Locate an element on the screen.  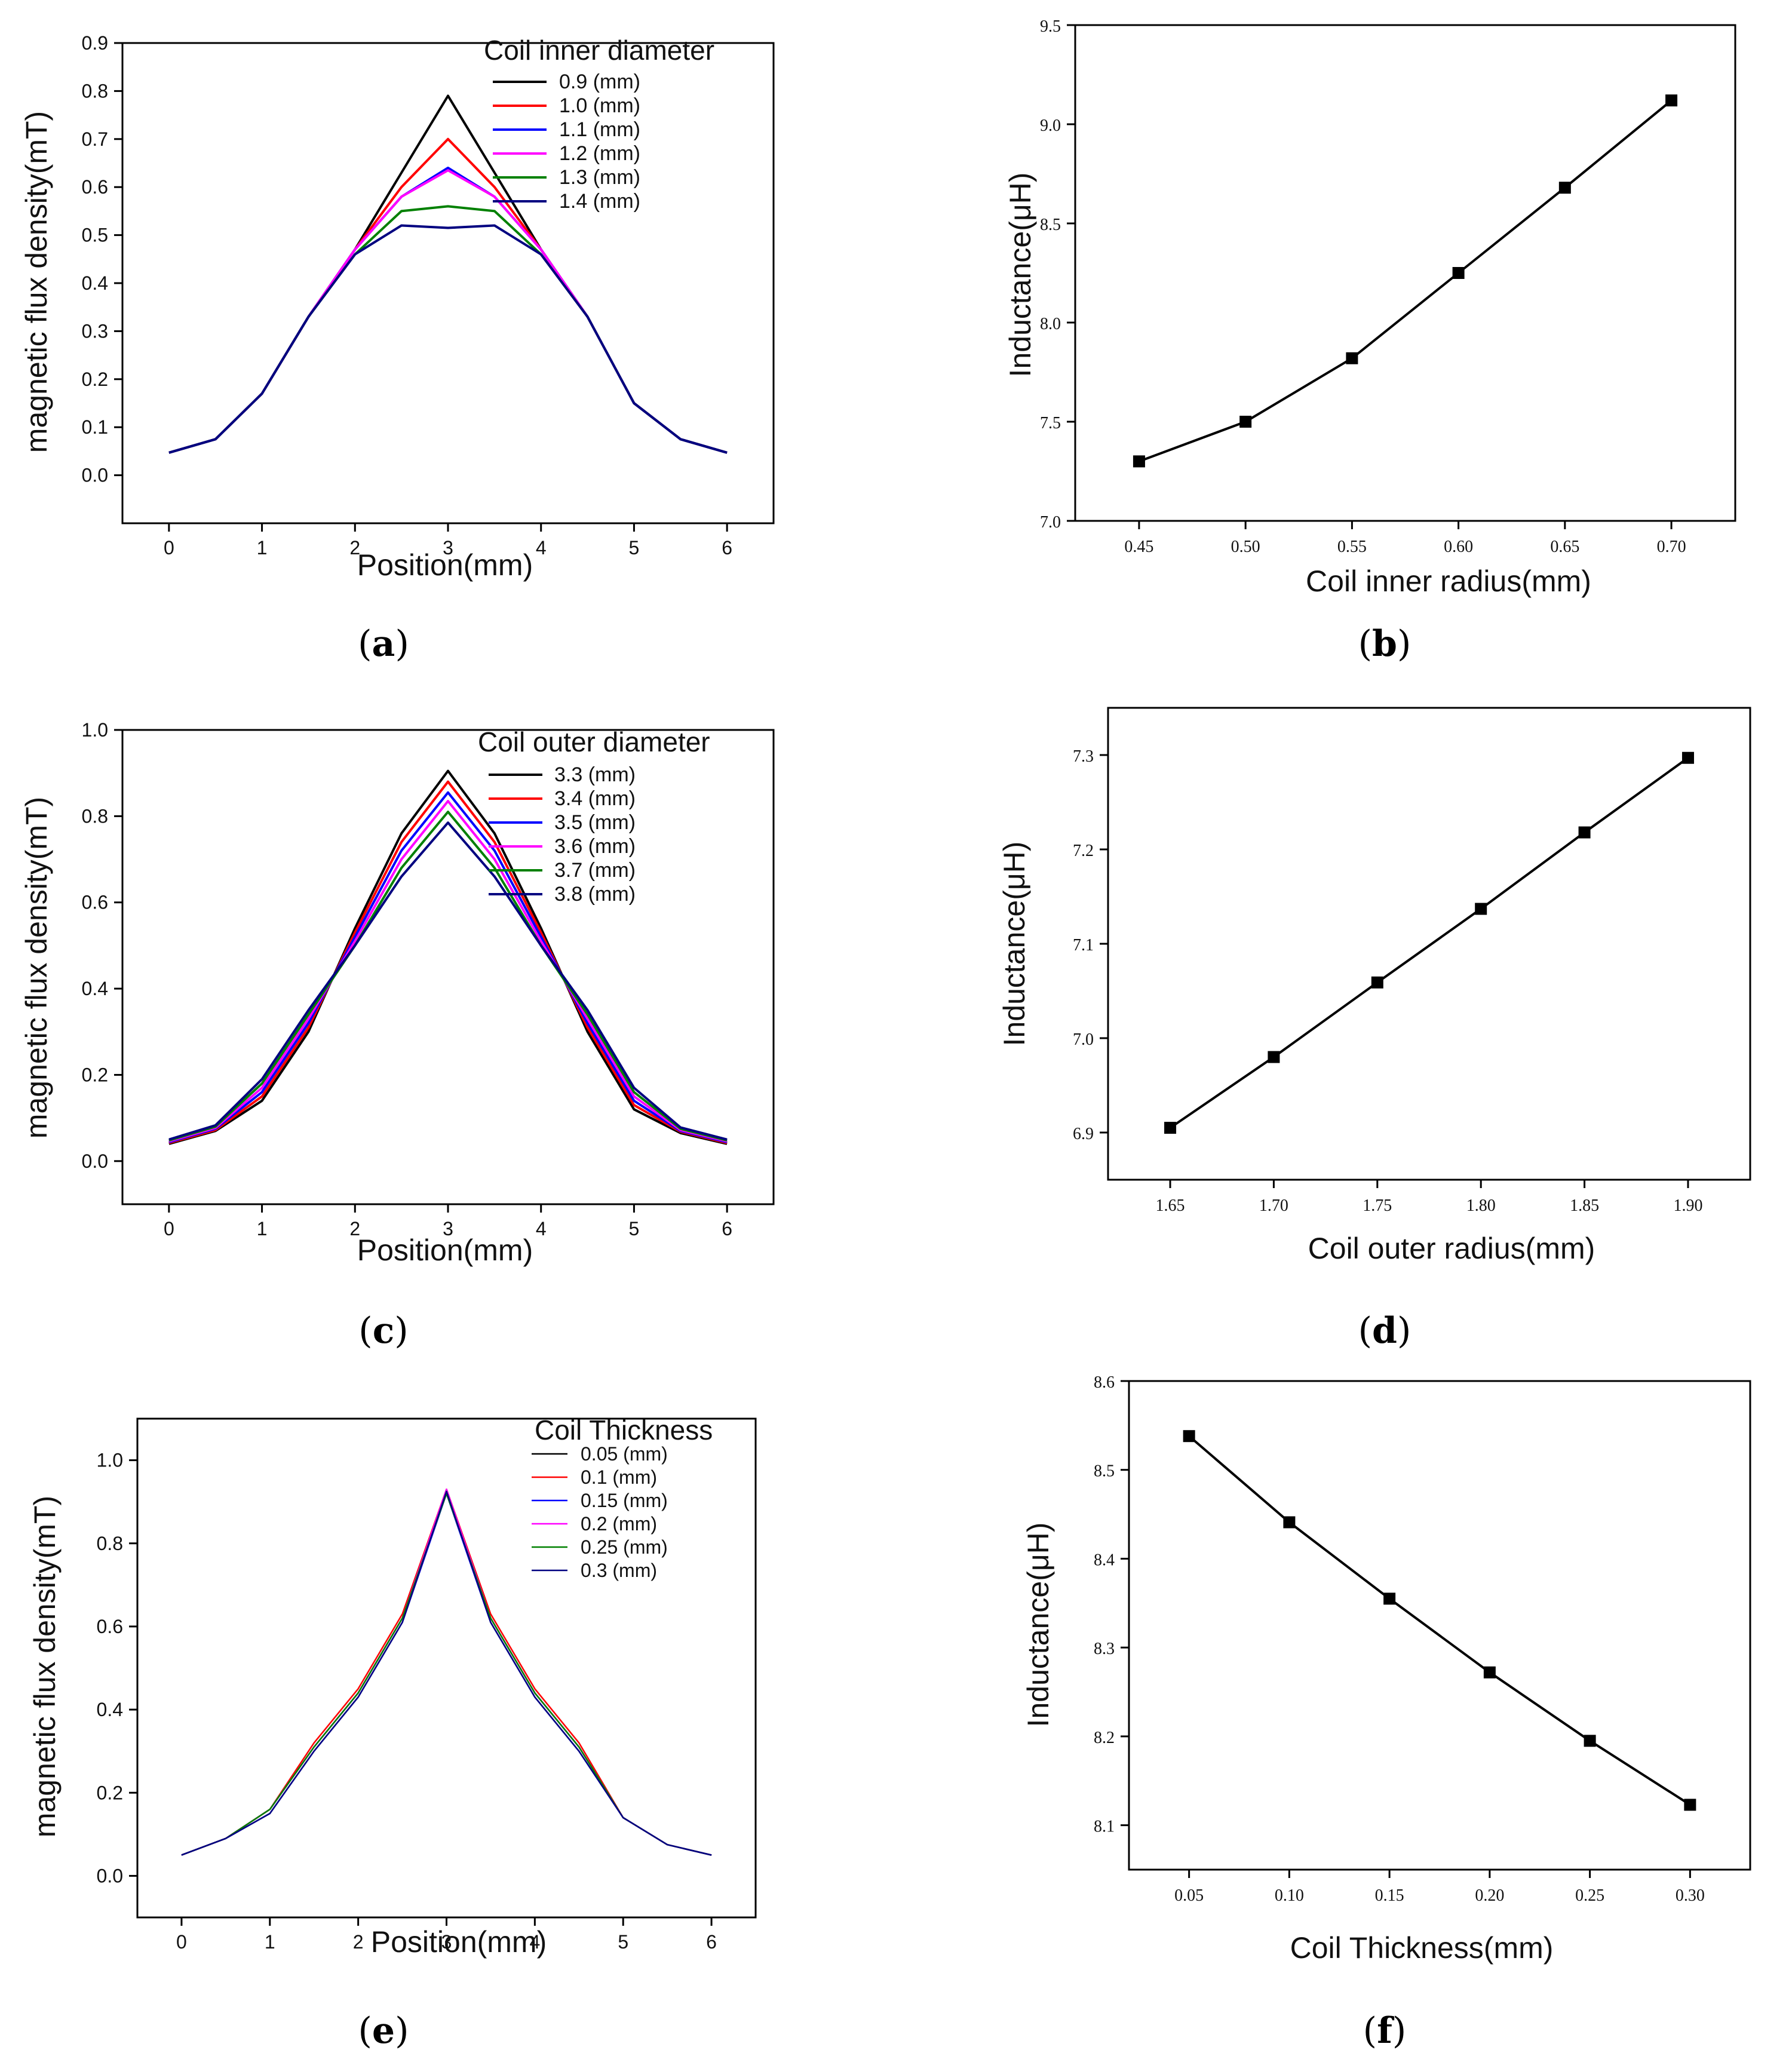
y-tick-label: 0.9 is located at coordinates (95, 43).